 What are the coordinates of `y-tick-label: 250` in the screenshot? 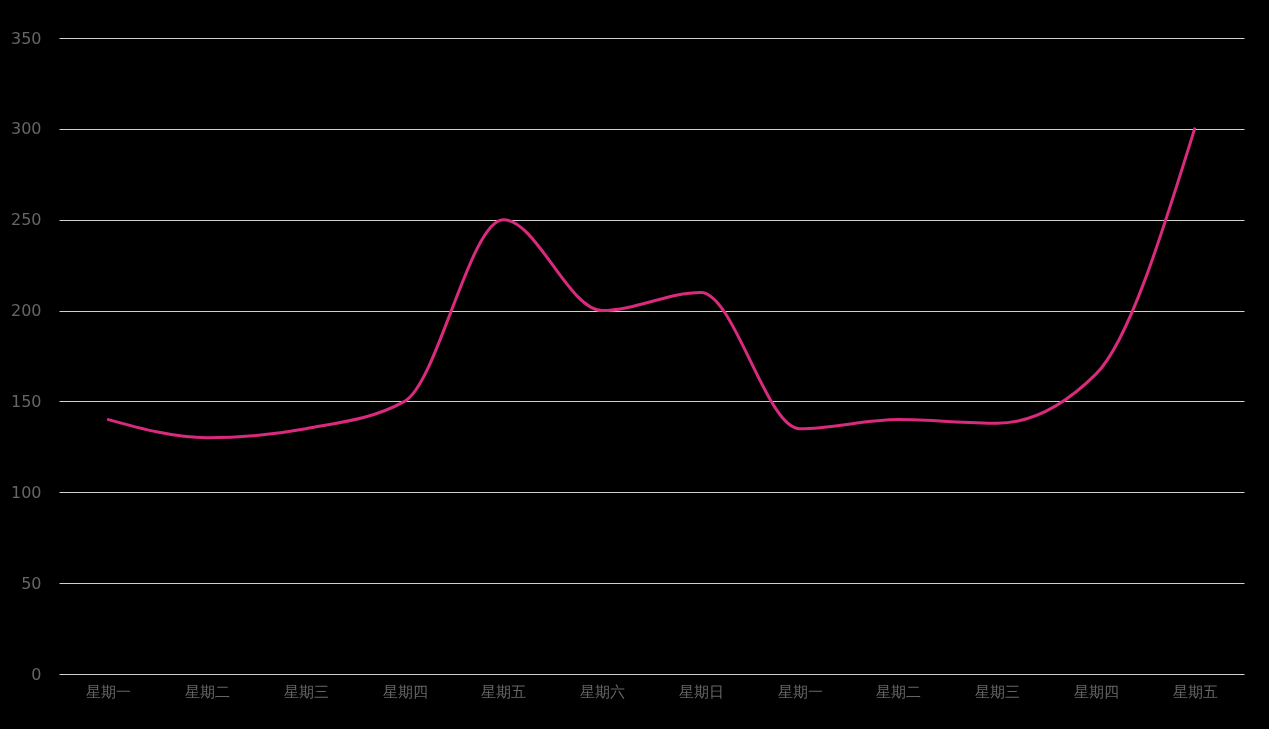 It's located at (26, 220).